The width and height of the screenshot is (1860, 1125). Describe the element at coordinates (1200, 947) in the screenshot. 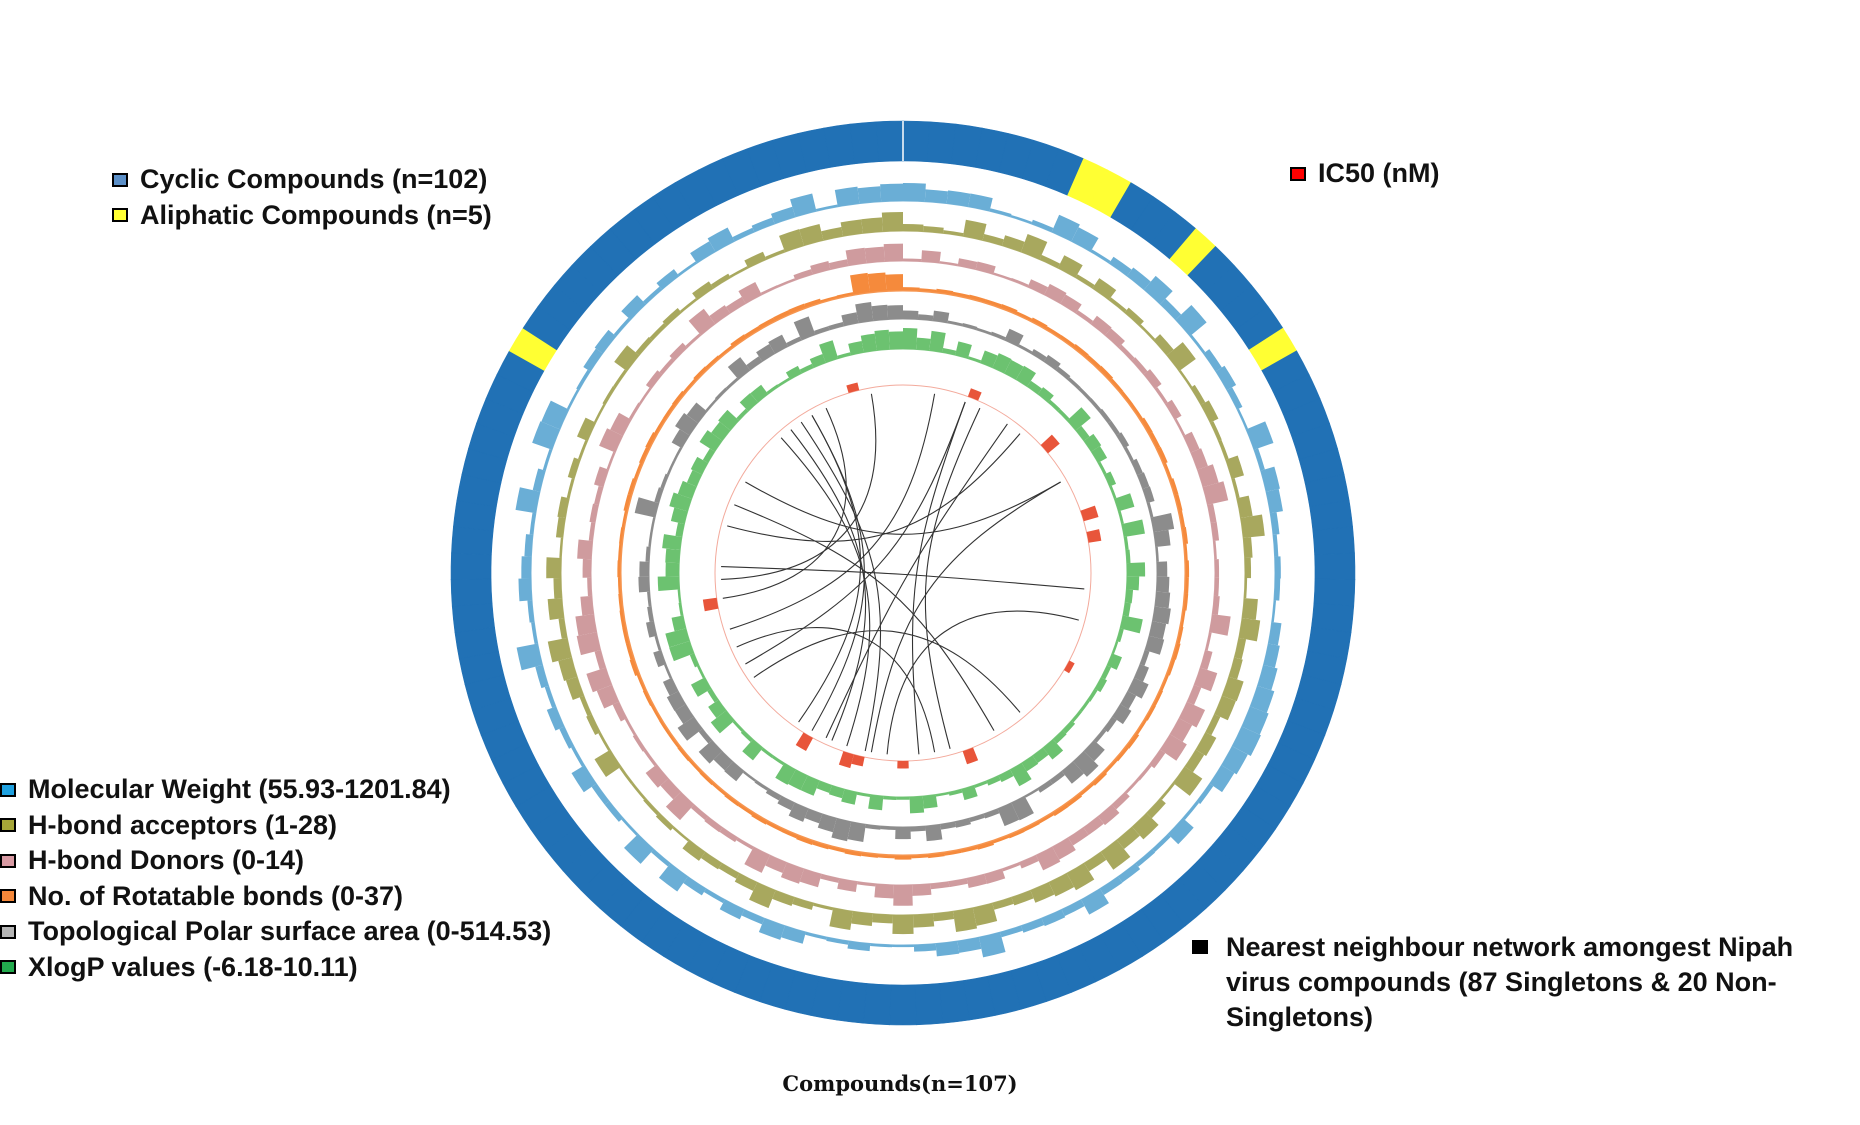

I see `network-swatch-icon` at that location.